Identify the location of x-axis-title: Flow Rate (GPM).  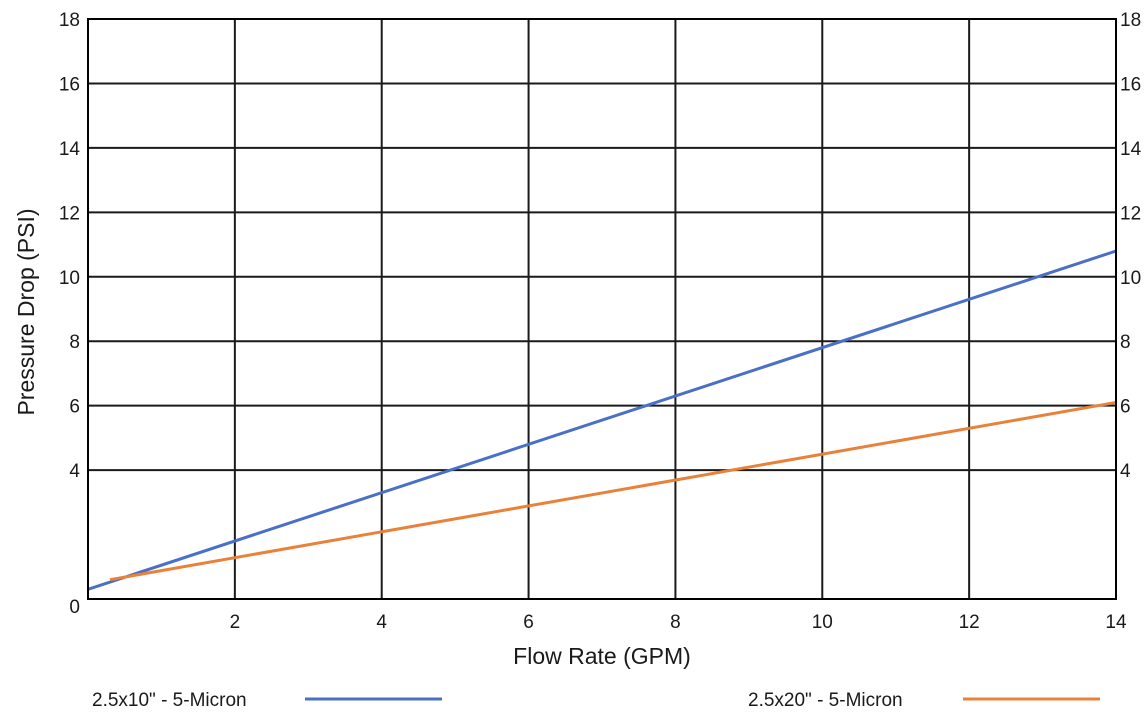
(602, 656).